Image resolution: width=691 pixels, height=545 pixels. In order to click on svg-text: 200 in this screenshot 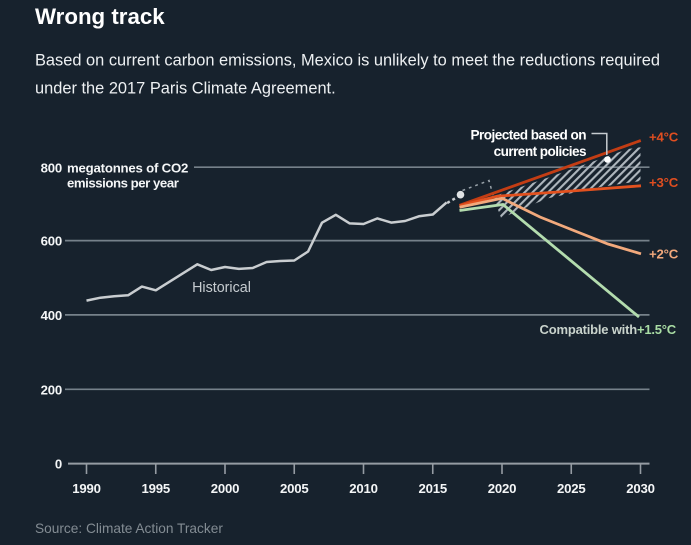, I will do `click(51, 389)`.